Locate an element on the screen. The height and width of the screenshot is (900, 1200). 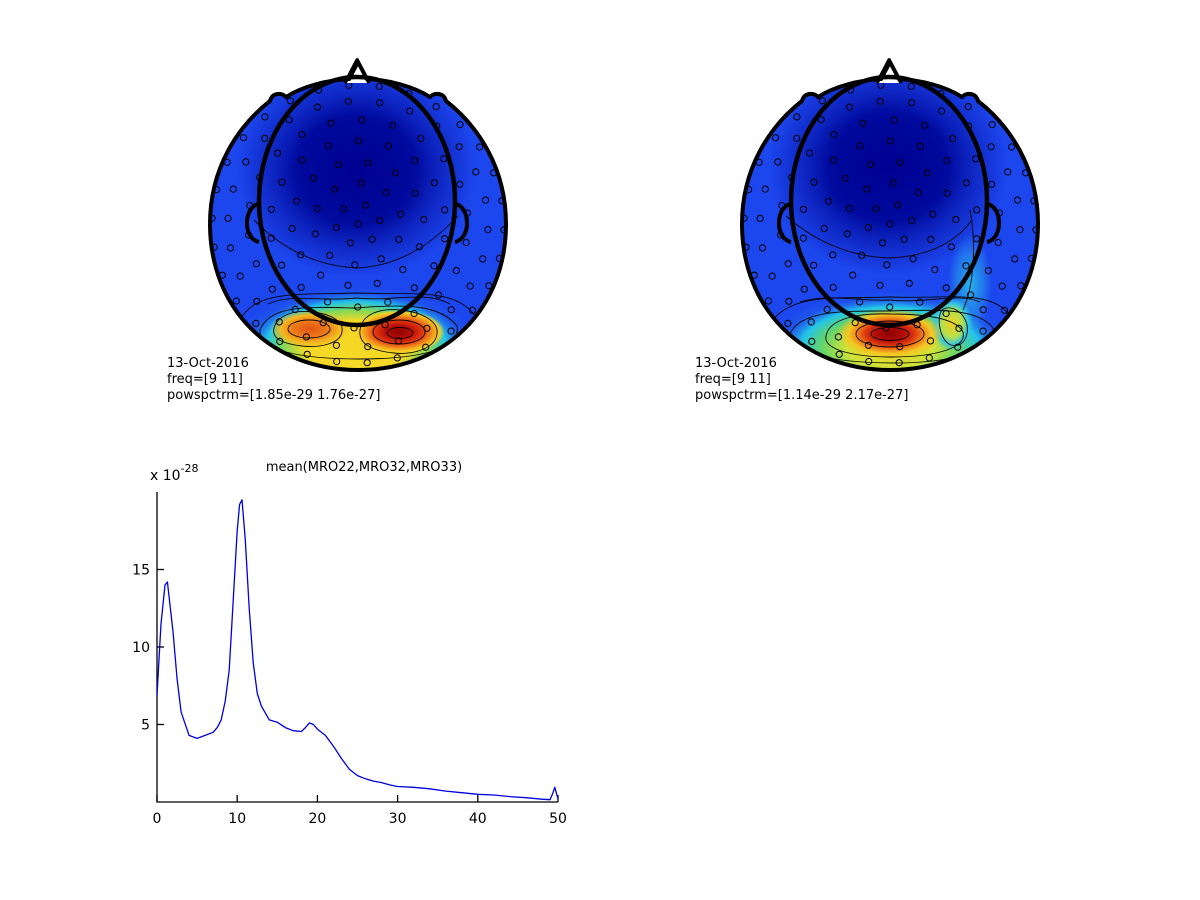
axis-lines is located at coordinates (357, 647).